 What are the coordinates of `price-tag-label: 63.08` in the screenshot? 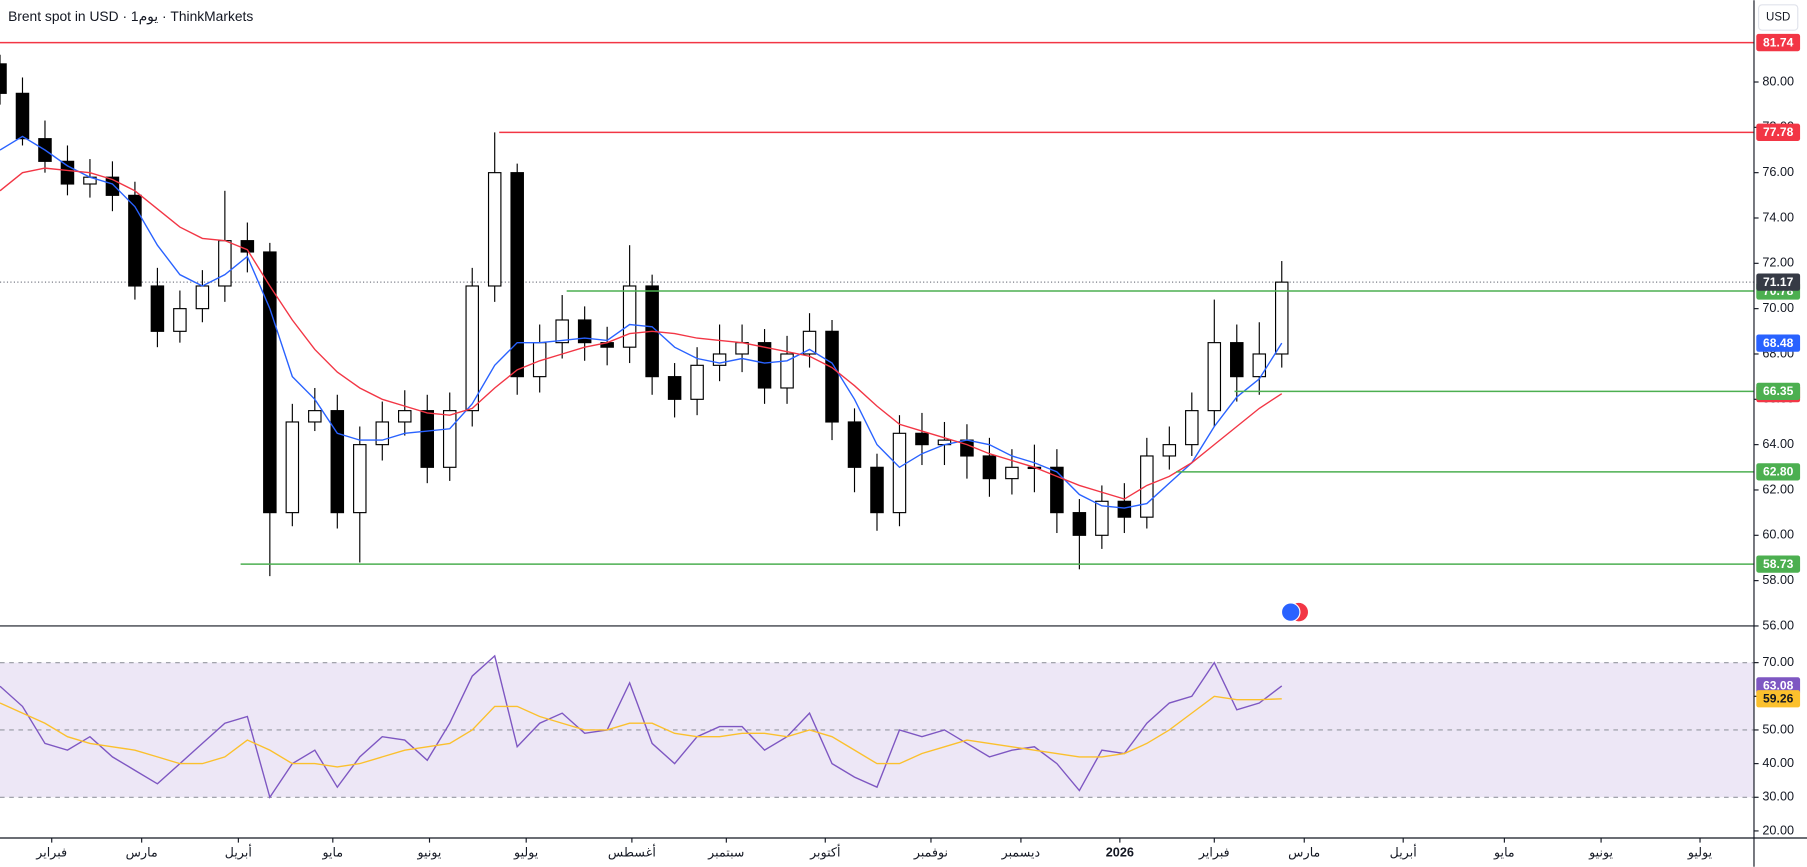 It's located at (1778, 686).